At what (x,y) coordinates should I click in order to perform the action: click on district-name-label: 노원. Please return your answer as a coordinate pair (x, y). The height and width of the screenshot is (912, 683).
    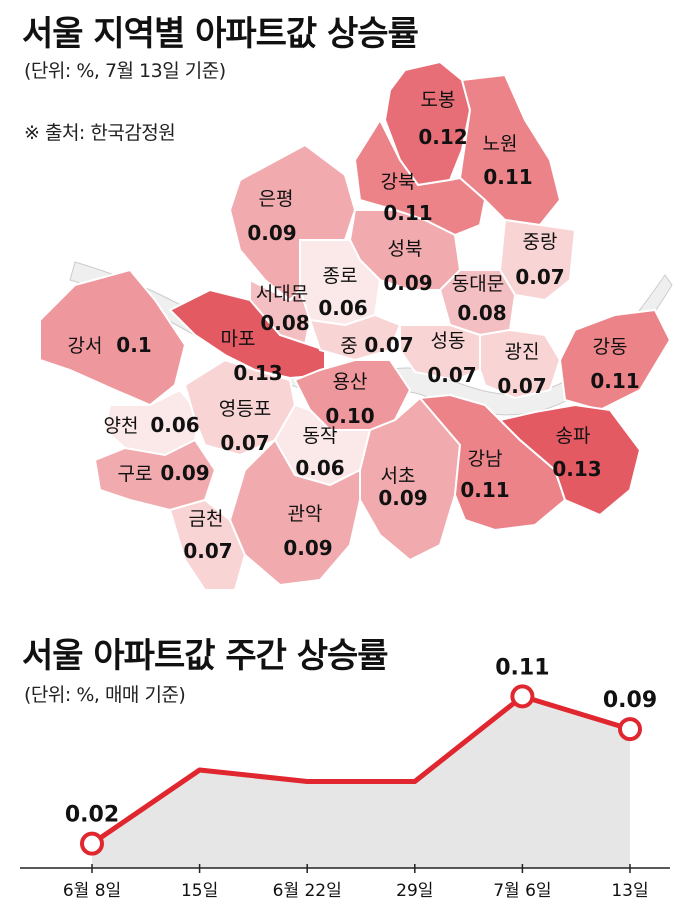
    Looking at the image, I should click on (500, 144).